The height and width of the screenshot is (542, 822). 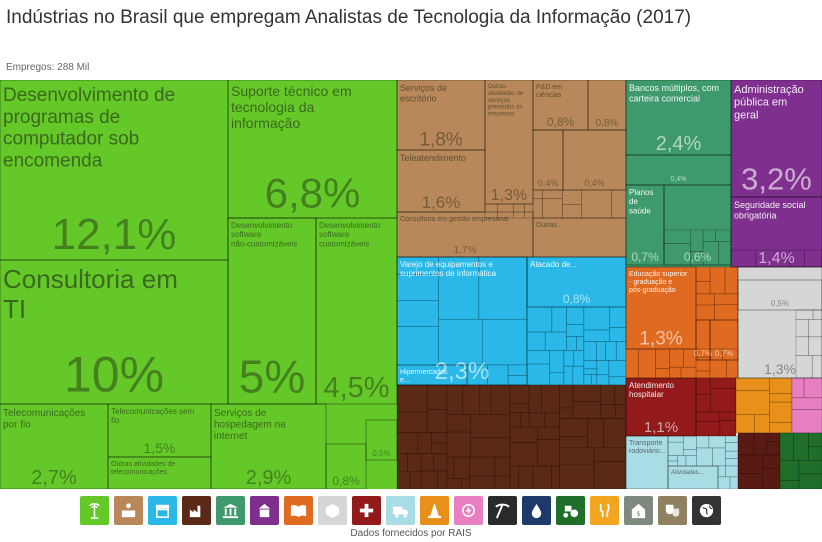 I want to click on treemap-tile: 0,5%, so click(x=381, y=440).